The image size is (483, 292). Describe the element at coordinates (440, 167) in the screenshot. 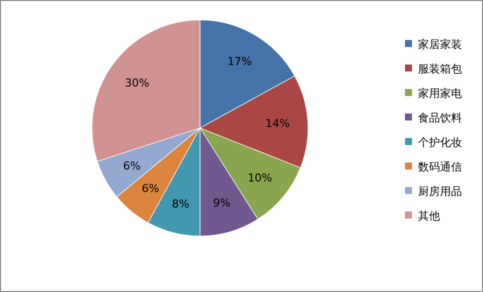

I see `legend-label: 数码通信` at that location.